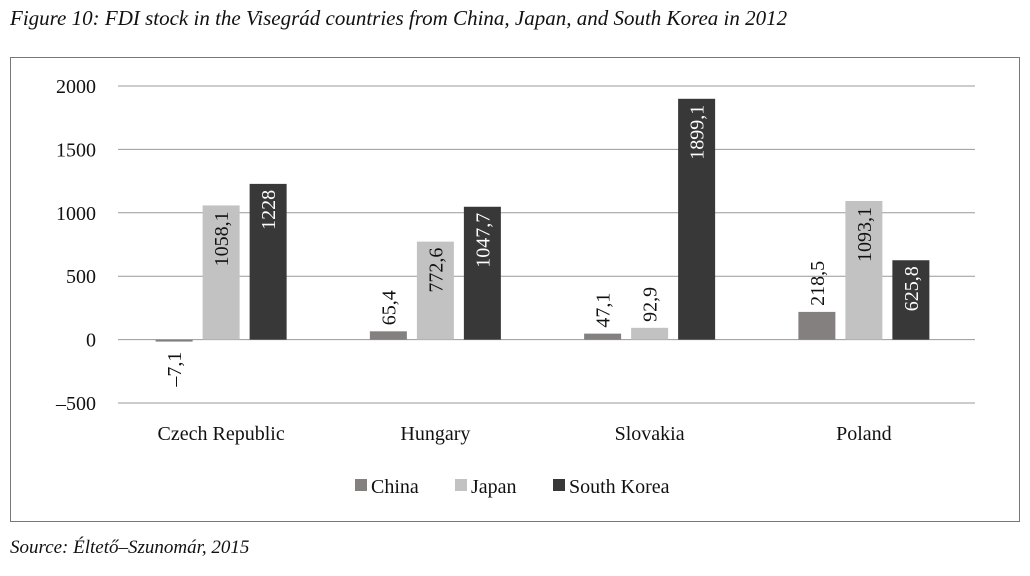 This screenshot has width=1030, height=576. I want to click on y-tick-label: 500, so click(81, 277).